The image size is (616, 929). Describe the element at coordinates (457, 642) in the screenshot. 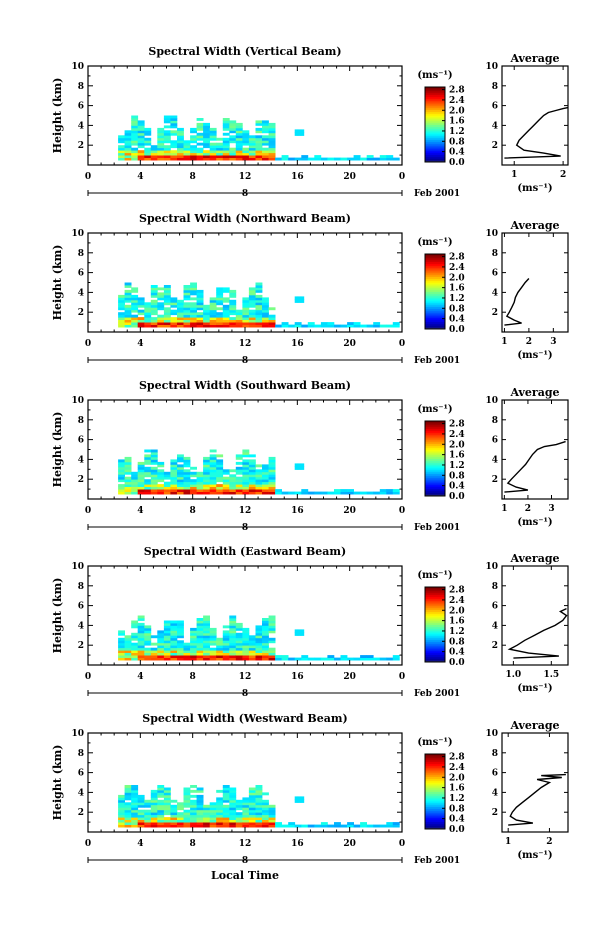

I see `colorbar-tick-label: 0.8` at that location.